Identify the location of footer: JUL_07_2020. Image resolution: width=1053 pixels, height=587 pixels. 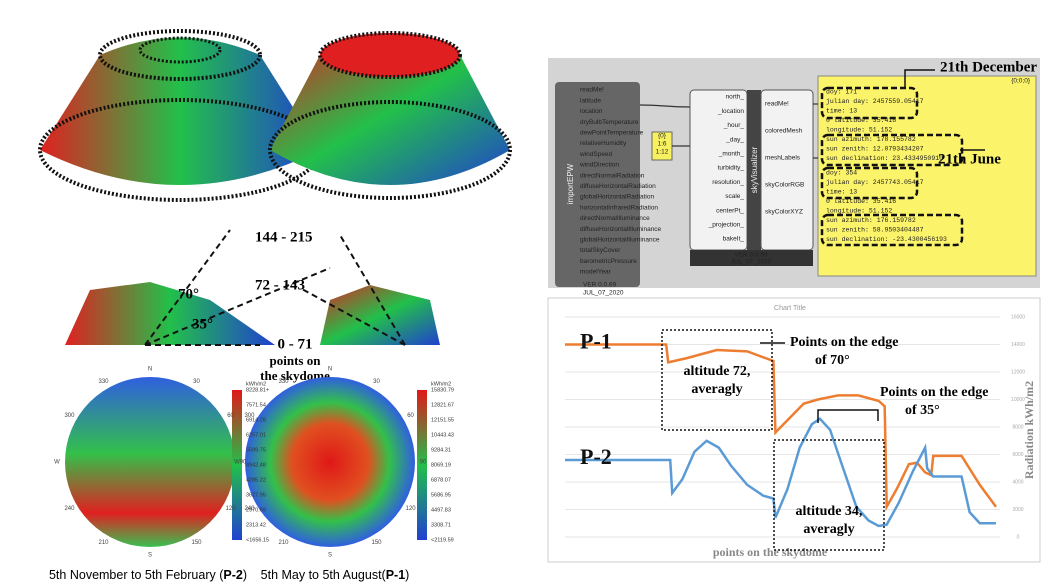
(751, 262).